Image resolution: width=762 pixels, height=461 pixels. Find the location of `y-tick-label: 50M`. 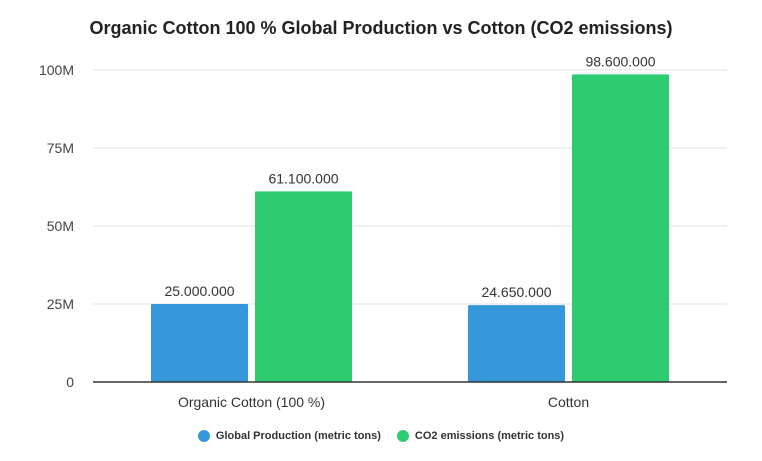

y-tick-label: 50M is located at coordinates (60, 226).